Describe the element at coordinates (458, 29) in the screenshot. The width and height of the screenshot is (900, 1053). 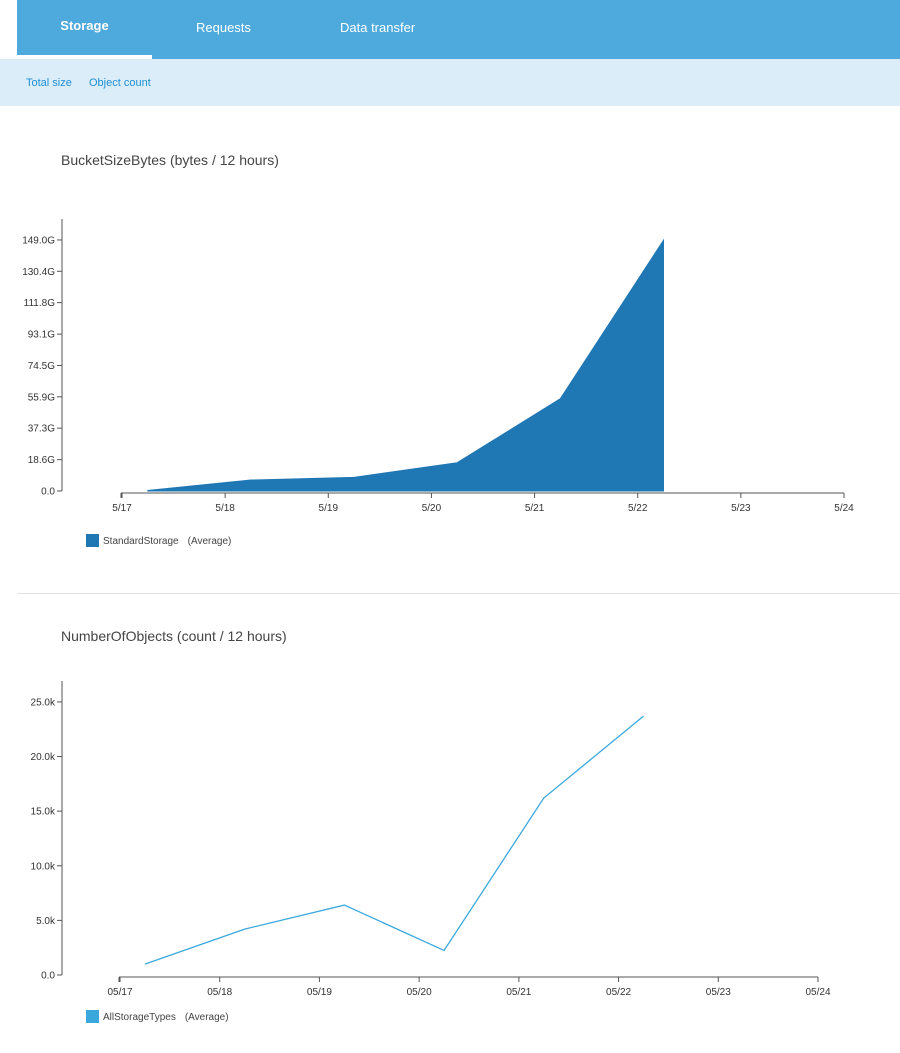
I see `storage-metrics-tabbar: Storage Requests Data transfer` at that location.